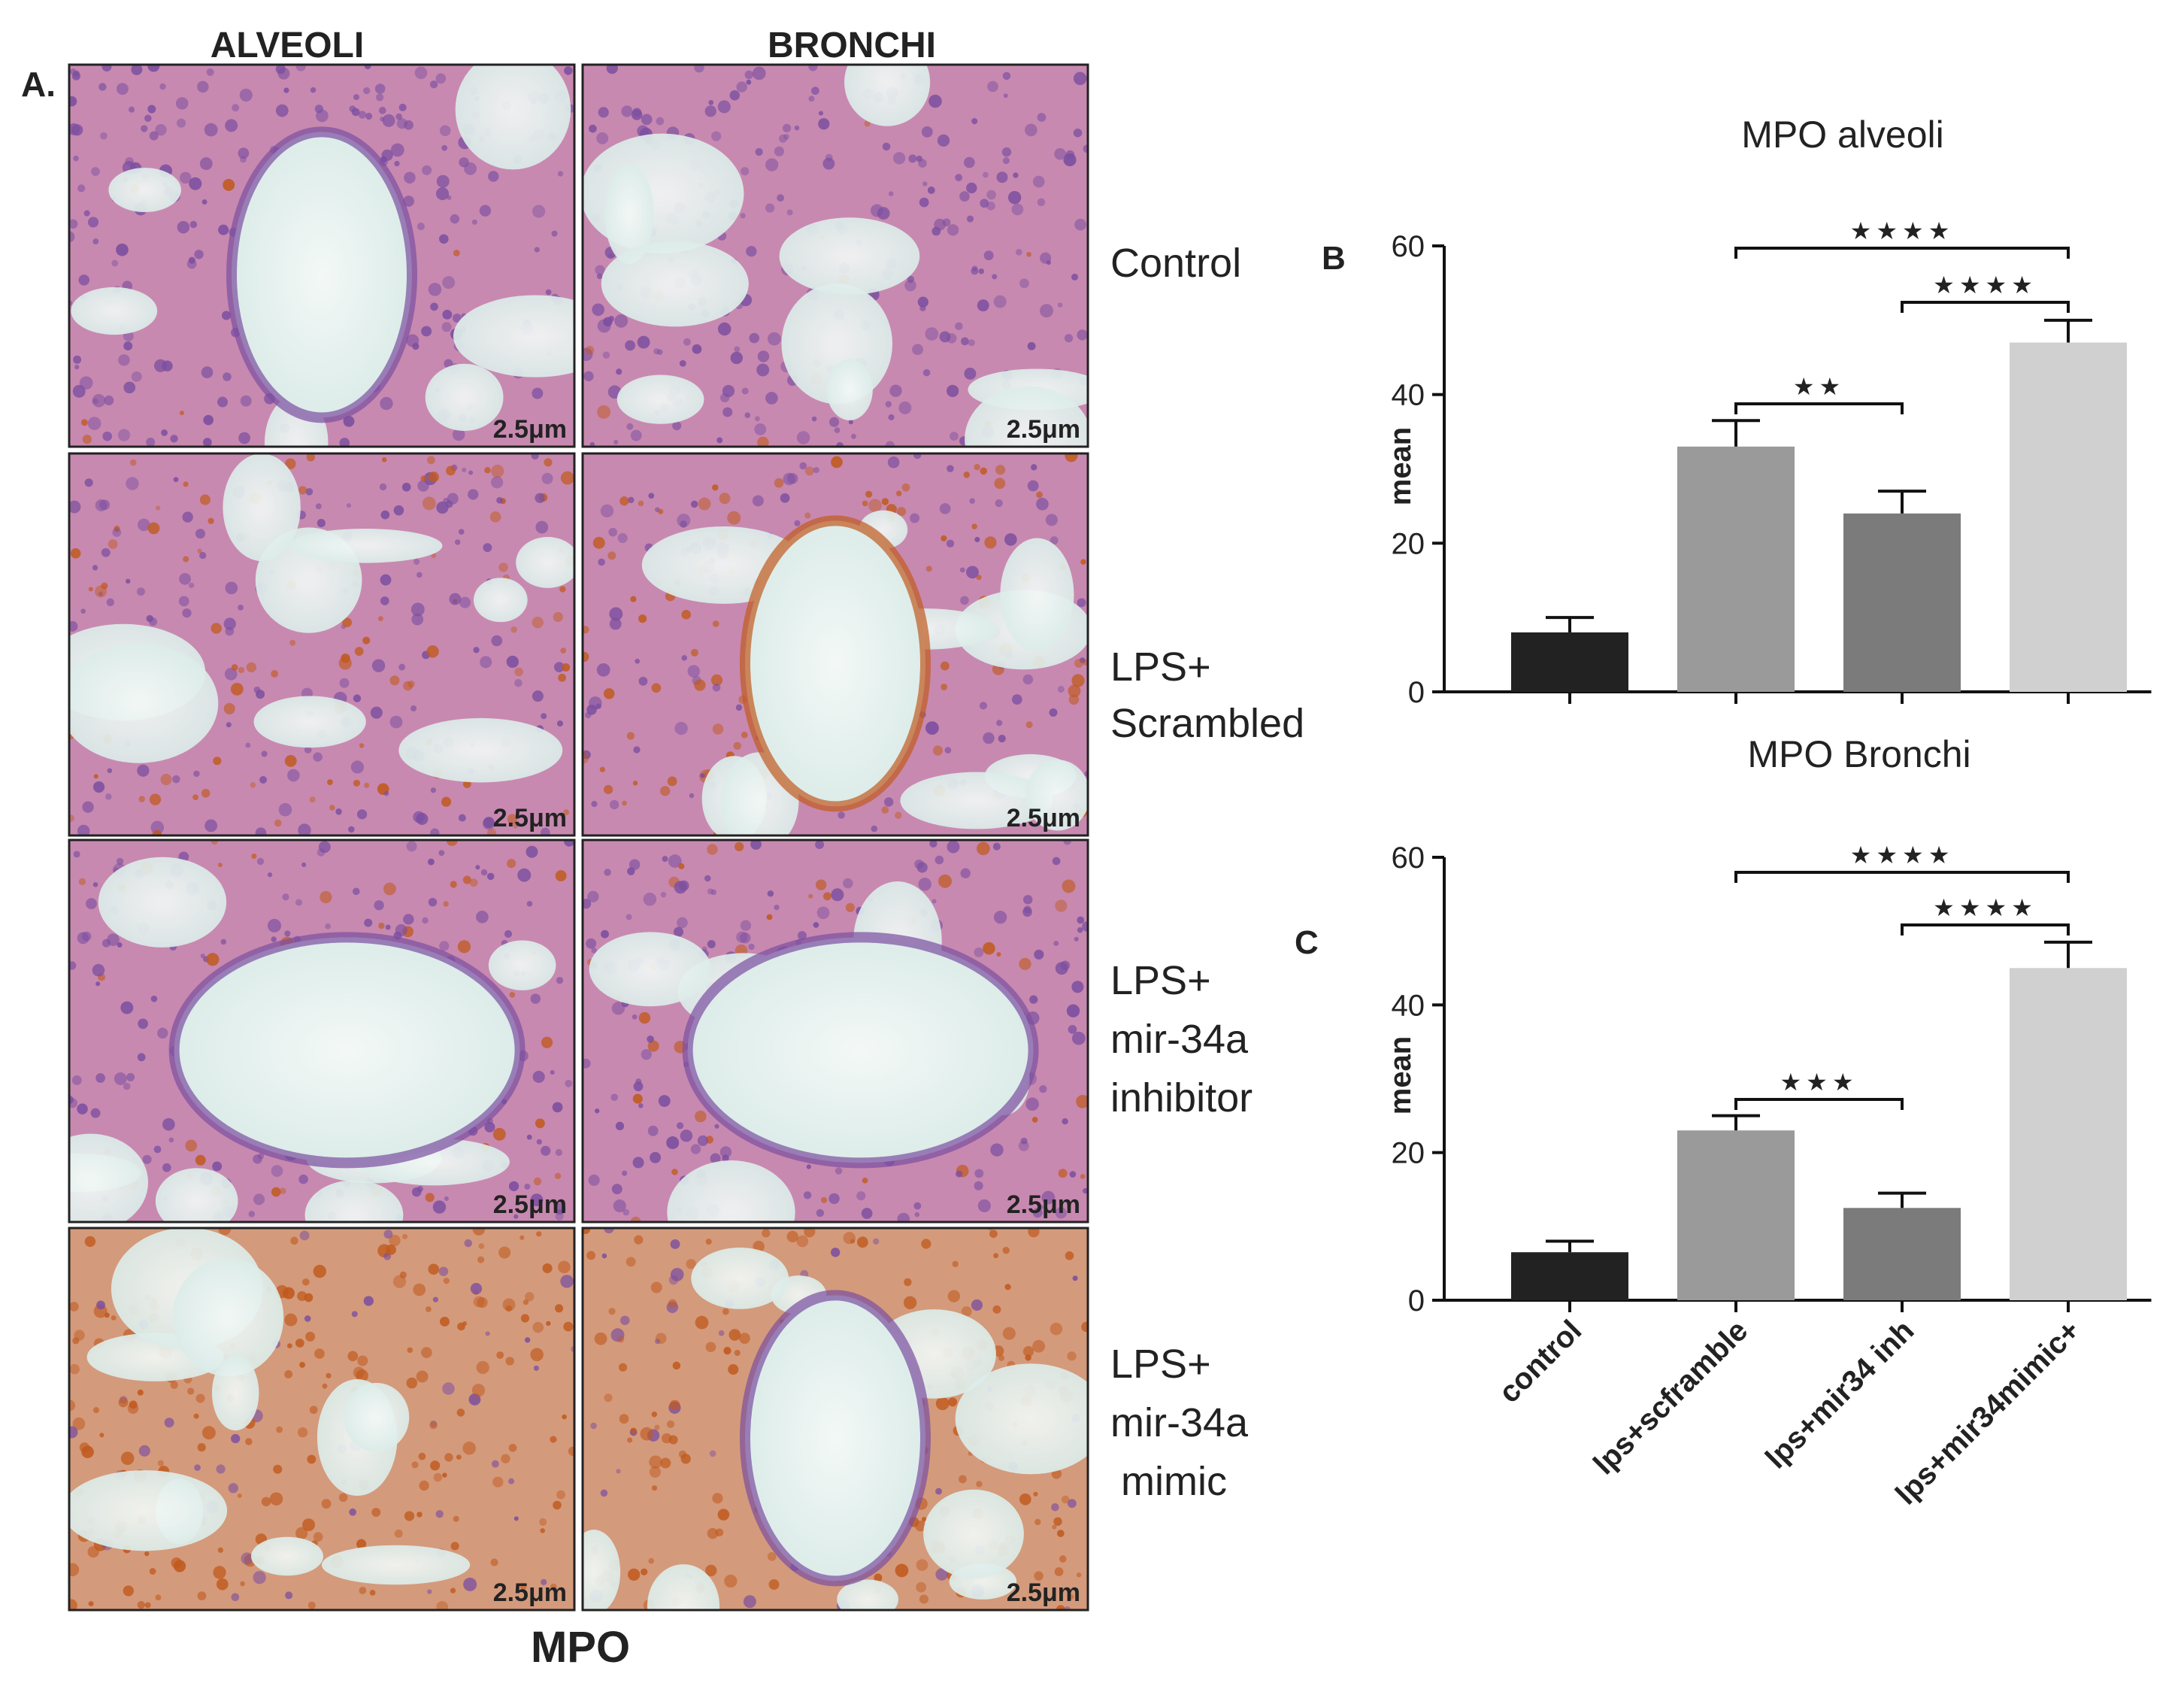 The width and height of the screenshot is (2184, 1686). Describe the element at coordinates (835, 1031) in the screenshot. I see `micrograph-bronchi-row-3: 2.5μm` at that location.